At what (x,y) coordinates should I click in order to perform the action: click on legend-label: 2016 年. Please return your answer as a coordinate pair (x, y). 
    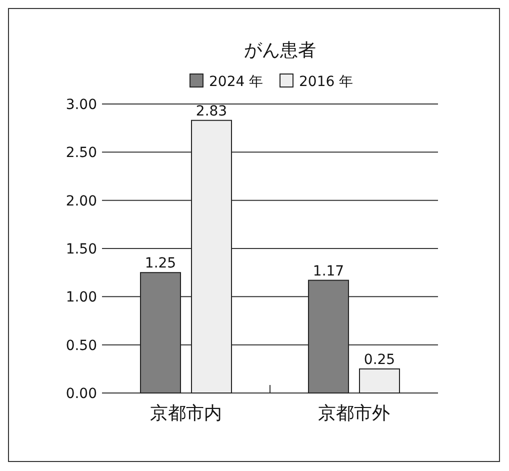
    Looking at the image, I should click on (326, 82).